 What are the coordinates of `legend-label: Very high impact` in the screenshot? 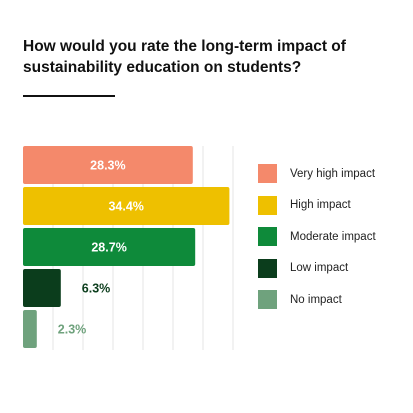 It's located at (333, 173).